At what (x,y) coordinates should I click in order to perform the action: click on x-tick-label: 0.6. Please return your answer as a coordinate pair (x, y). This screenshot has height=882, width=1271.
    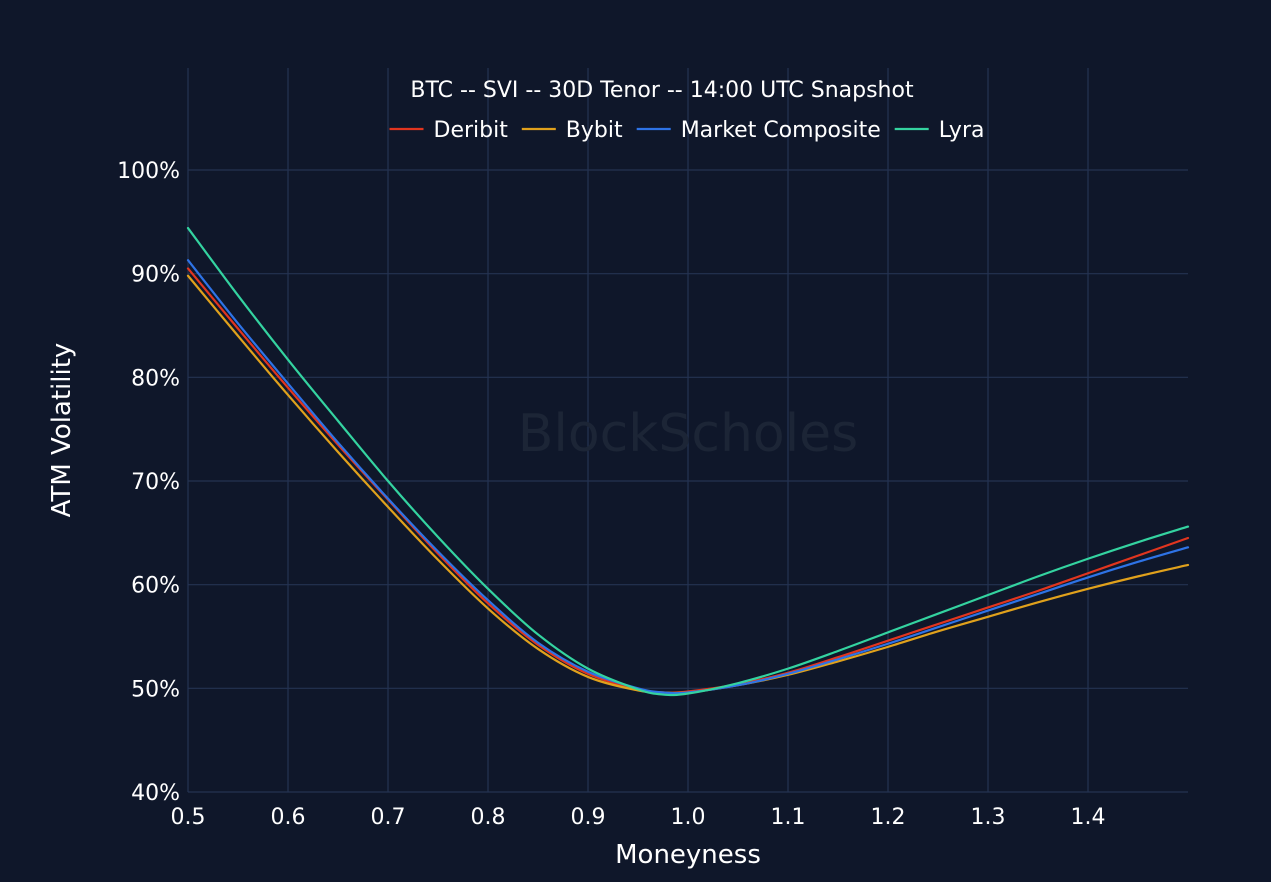
    Looking at the image, I should click on (288, 817).